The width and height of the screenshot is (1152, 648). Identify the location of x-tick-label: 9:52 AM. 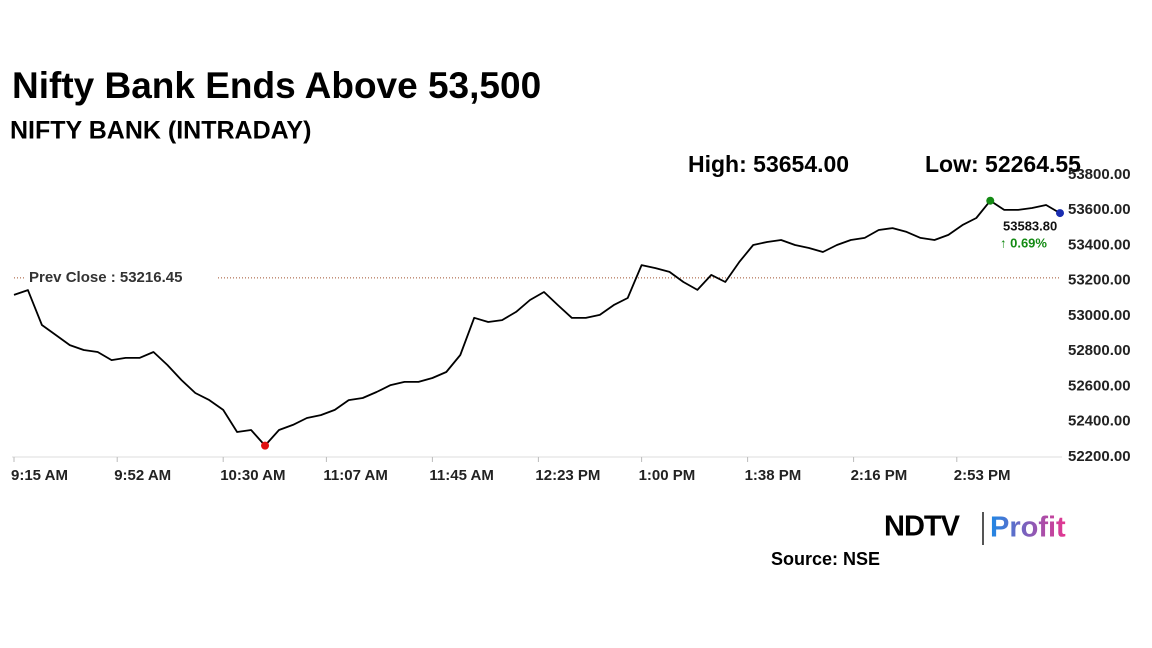
(142, 475).